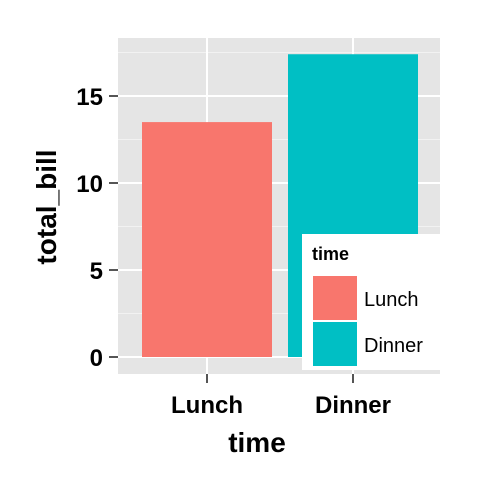 This screenshot has width=480, height=480. I want to click on legend-title: time, so click(330, 254).